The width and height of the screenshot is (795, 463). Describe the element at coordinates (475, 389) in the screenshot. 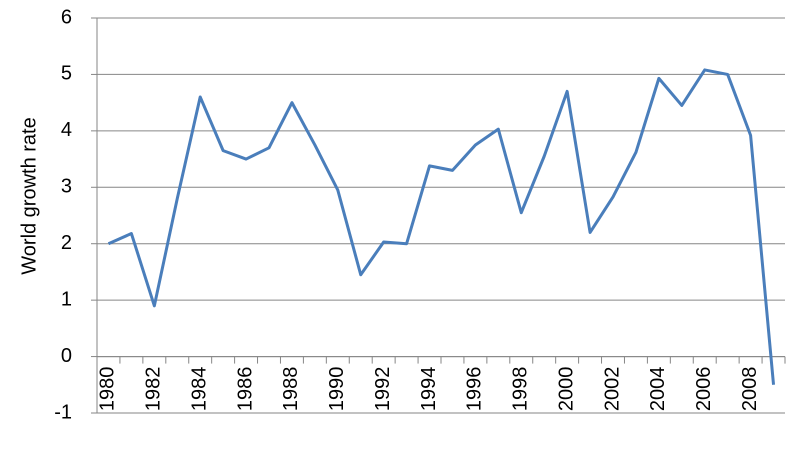

I see `x-tick-label: 1996` at that location.